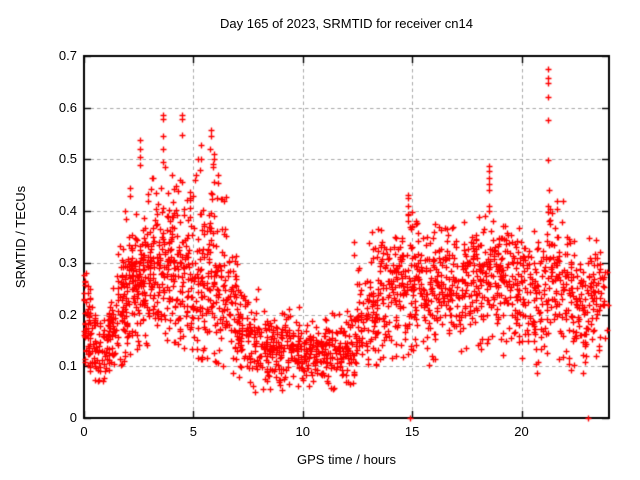 The height and width of the screenshot is (480, 640). I want to click on y-tick-label: 0.2, so click(67, 314).